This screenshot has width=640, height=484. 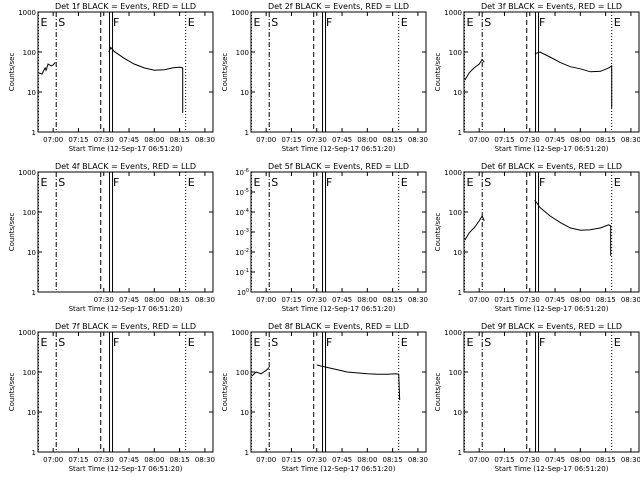 I want to click on panel-title: Det 3f BLACK = Events, RED = LLD, so click(x=551, y=6).